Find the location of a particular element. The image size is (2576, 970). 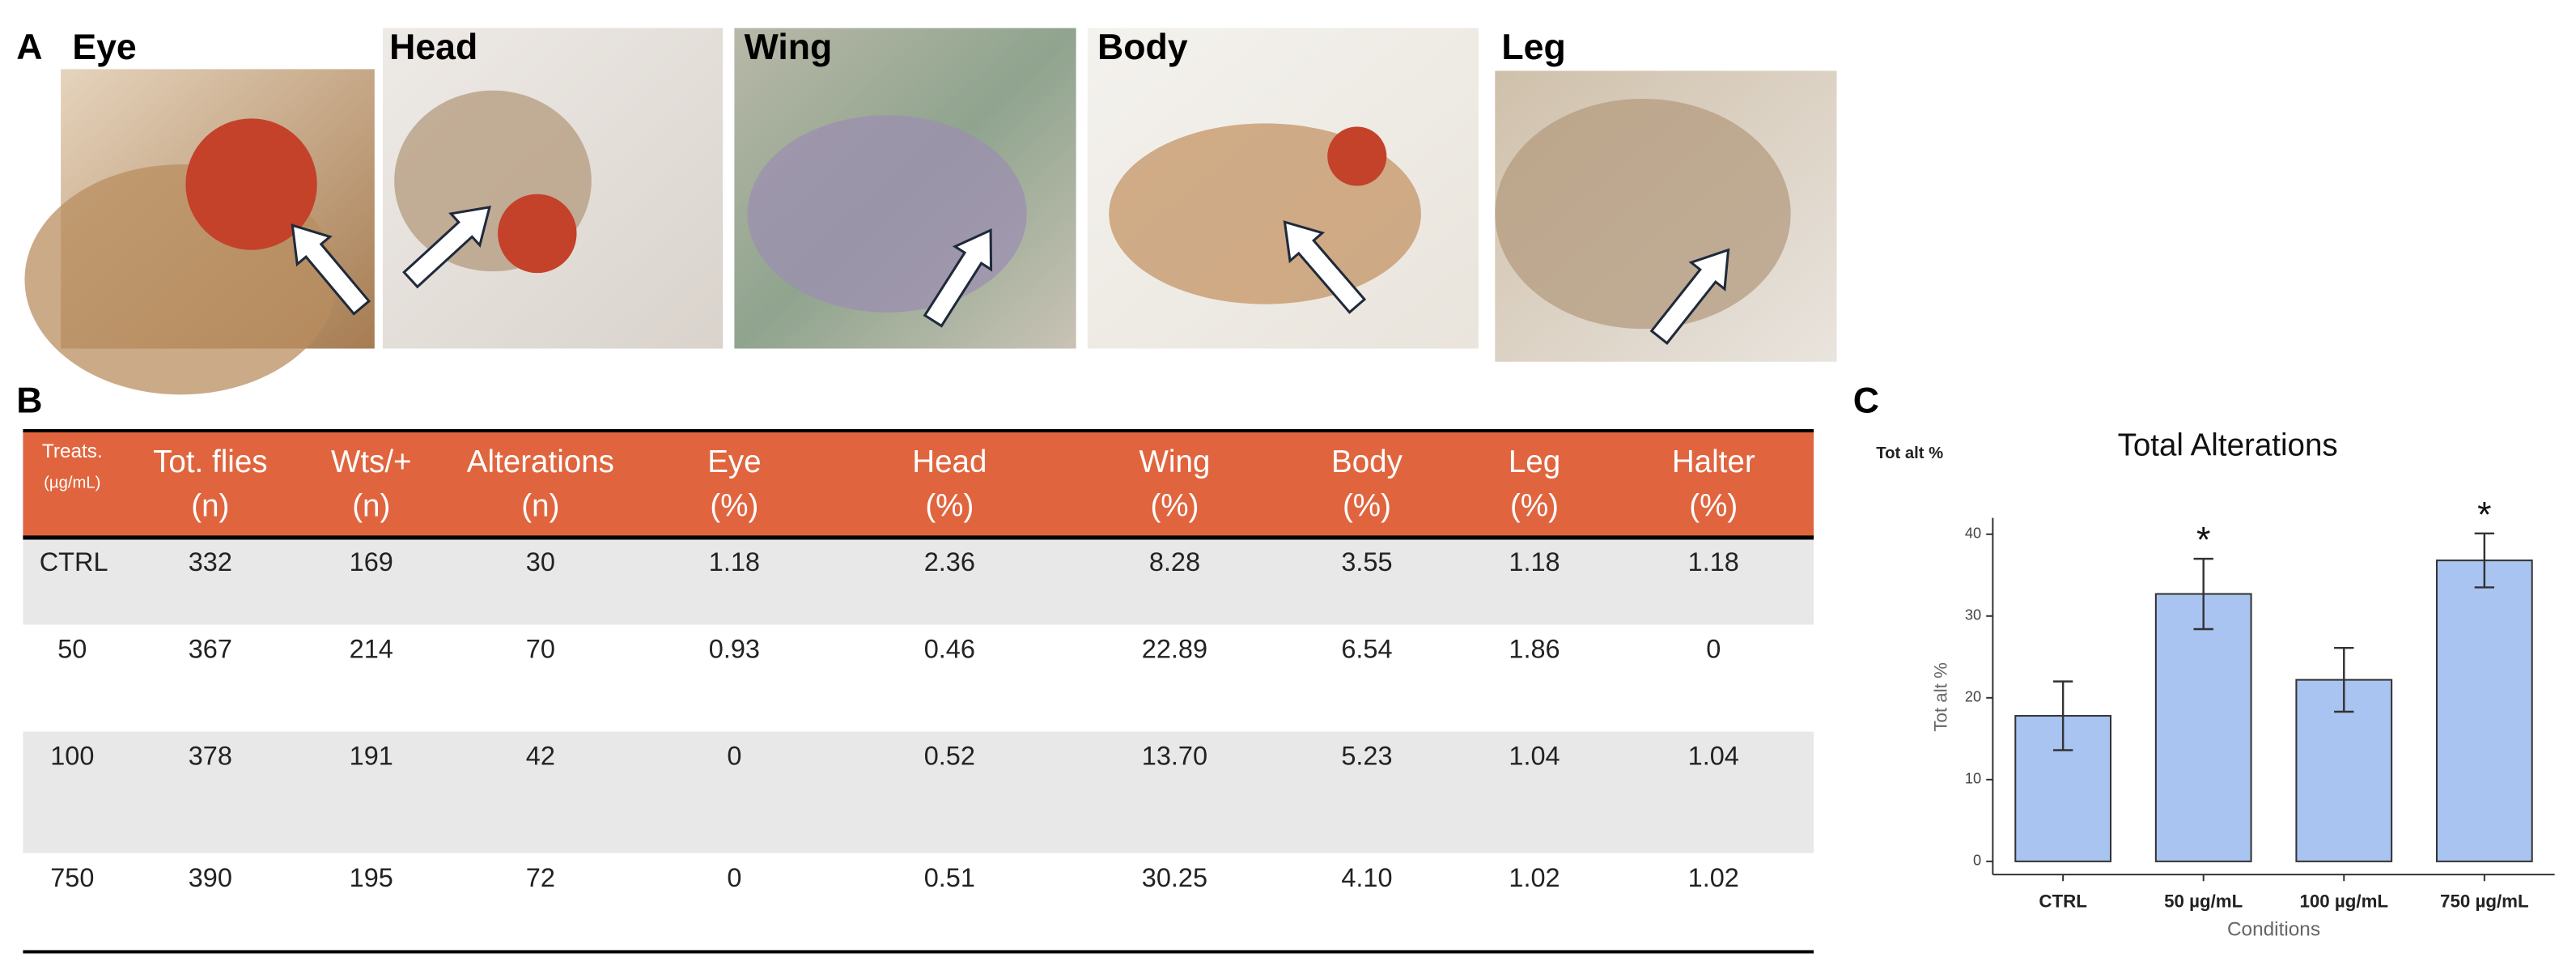

x-axis-label: Conditions is located at coordinates (2273, 930).